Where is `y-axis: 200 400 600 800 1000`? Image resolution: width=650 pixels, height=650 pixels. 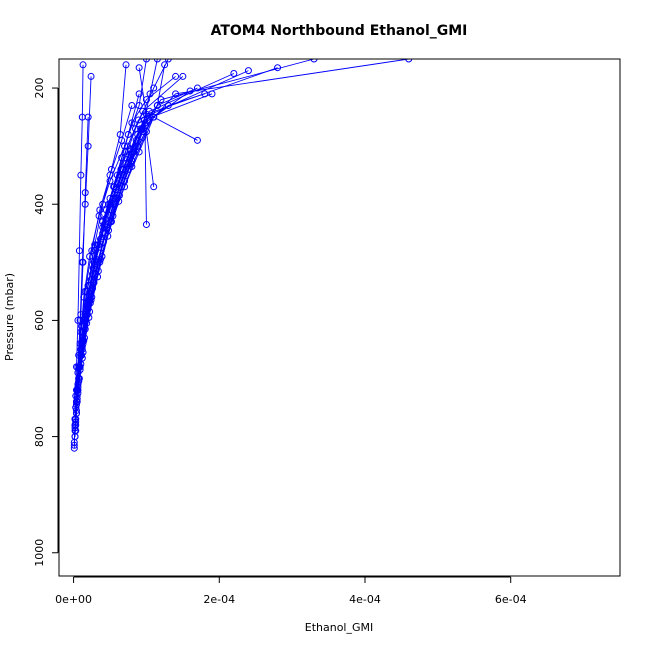
y-axis: 200 400 600 800 1000 is located at coordinates (46, 322).